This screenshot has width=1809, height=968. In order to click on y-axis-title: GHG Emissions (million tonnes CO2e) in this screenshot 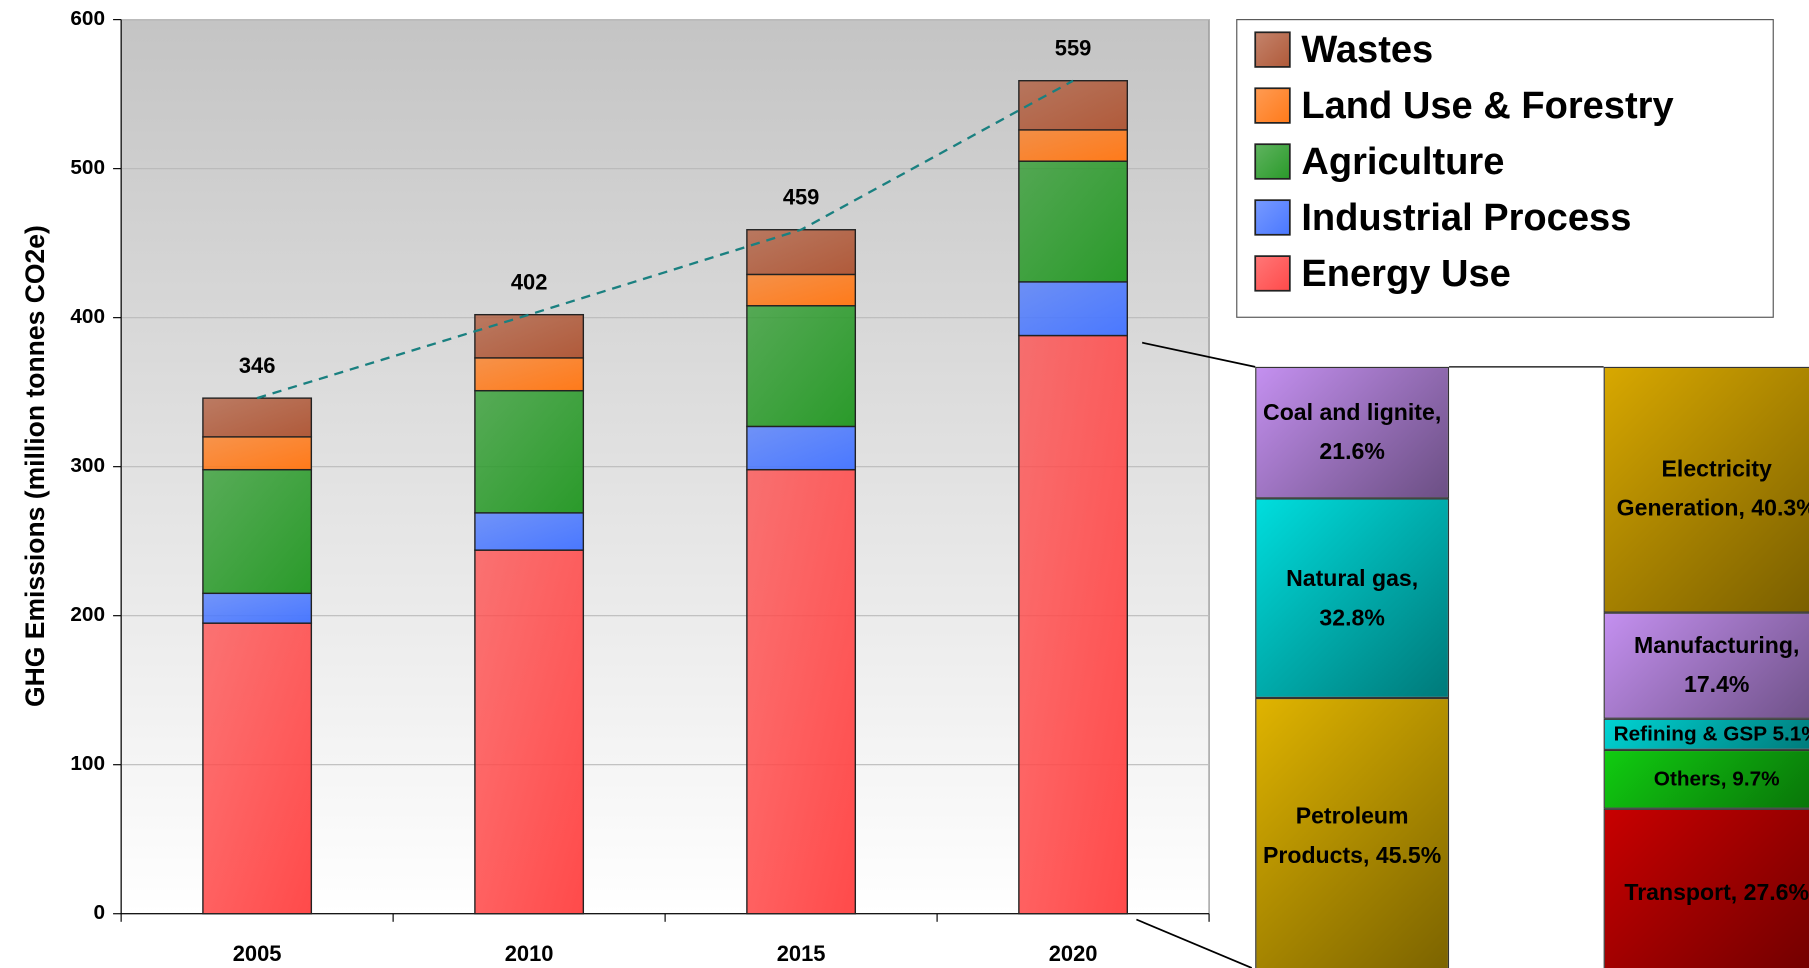, I will do `click(35, 466)`.